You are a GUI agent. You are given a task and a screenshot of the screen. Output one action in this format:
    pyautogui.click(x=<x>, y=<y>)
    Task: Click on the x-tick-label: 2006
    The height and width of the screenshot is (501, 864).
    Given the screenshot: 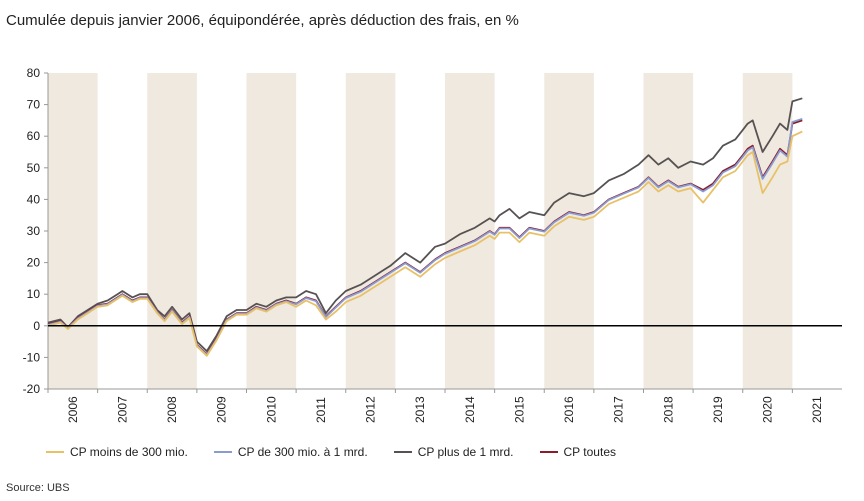 What is the action you would take?
    pyautogui.click(x=73, y=409)
    